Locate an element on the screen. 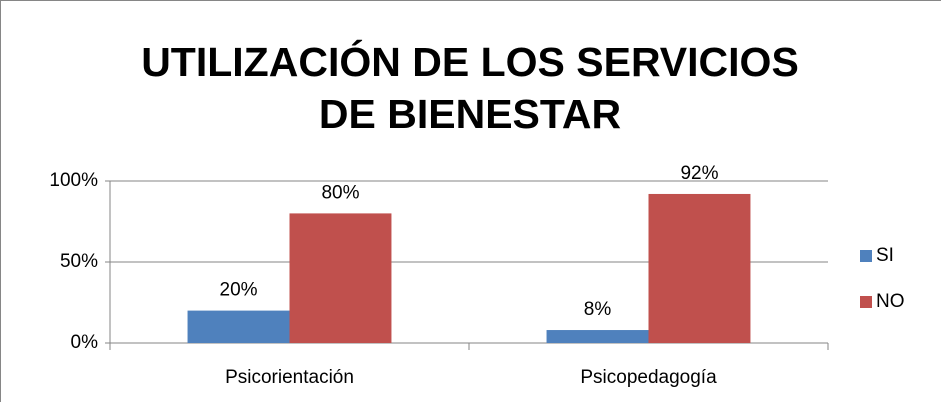  data-label: 8% is located at coordinates (598, 309).